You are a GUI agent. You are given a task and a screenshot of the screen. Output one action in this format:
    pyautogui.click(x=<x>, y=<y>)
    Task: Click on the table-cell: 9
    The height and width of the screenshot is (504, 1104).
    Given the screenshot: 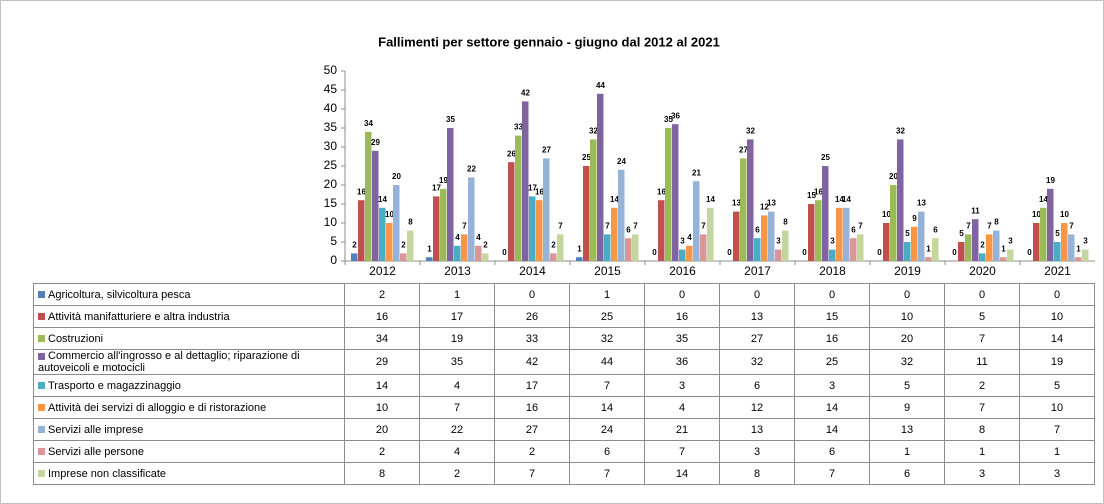 What is the action you would take?
    pyautogui.click(x=907, y=407)
    